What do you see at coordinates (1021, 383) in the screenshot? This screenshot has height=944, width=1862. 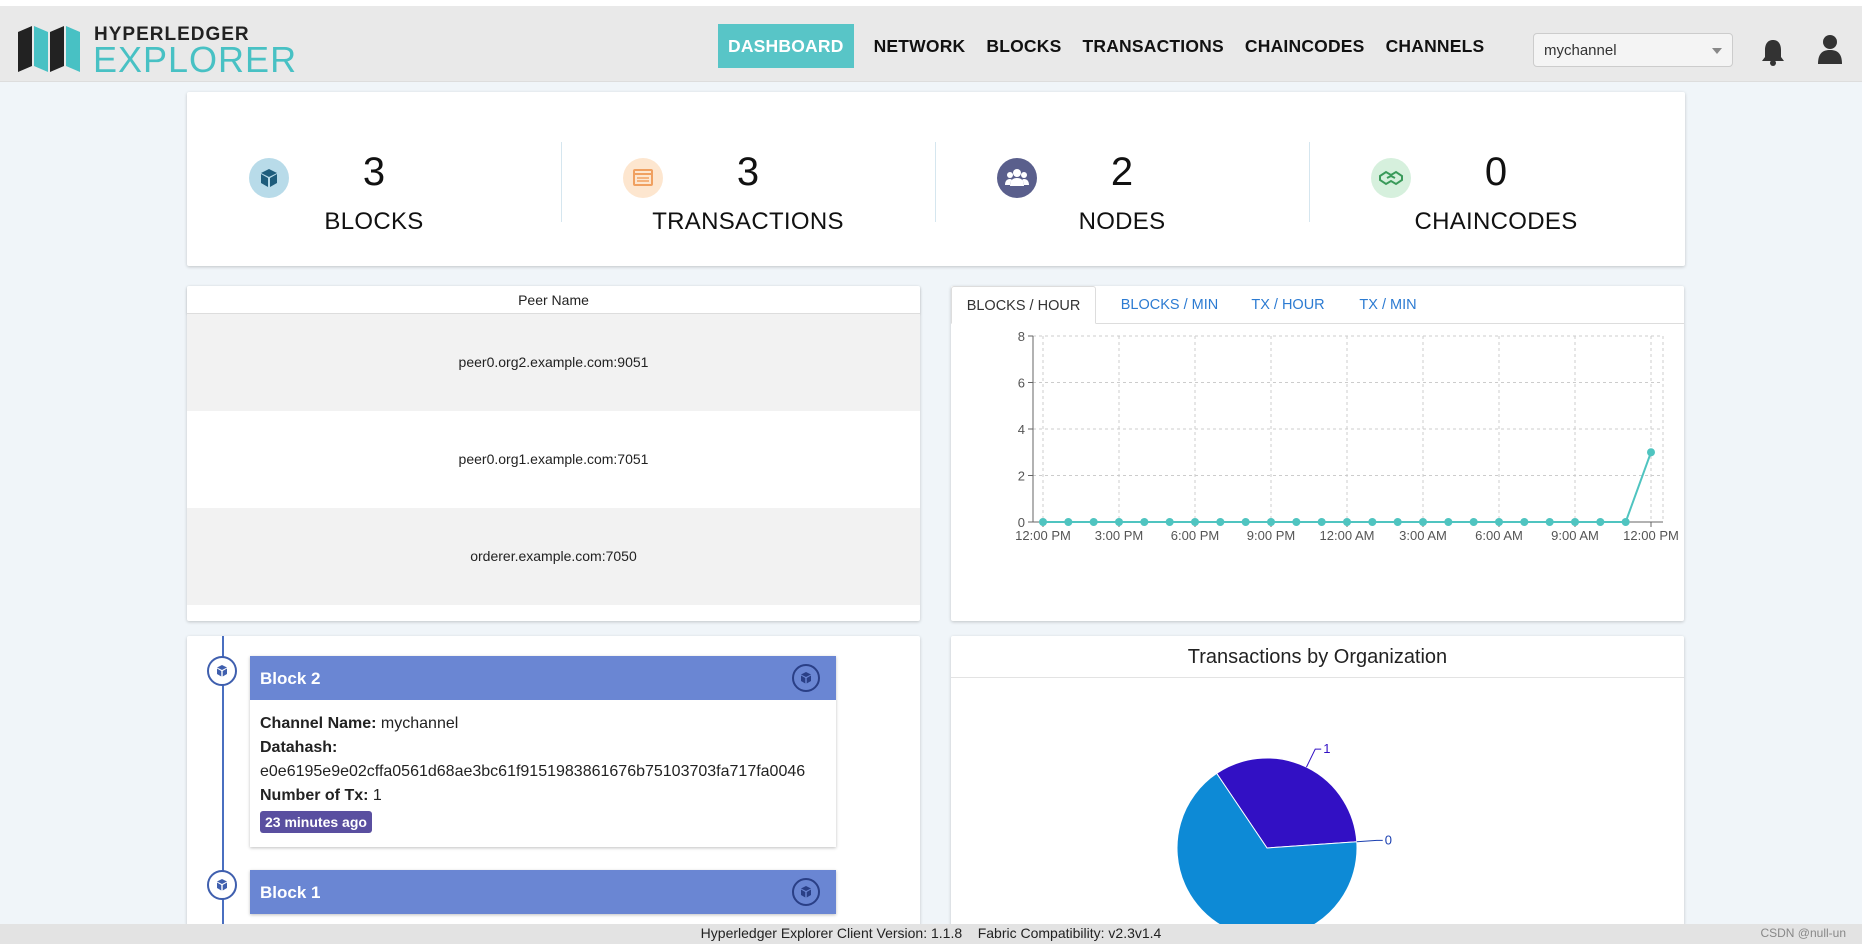 I see `y-tick-label: 6` at bounding box center [1021, 383].